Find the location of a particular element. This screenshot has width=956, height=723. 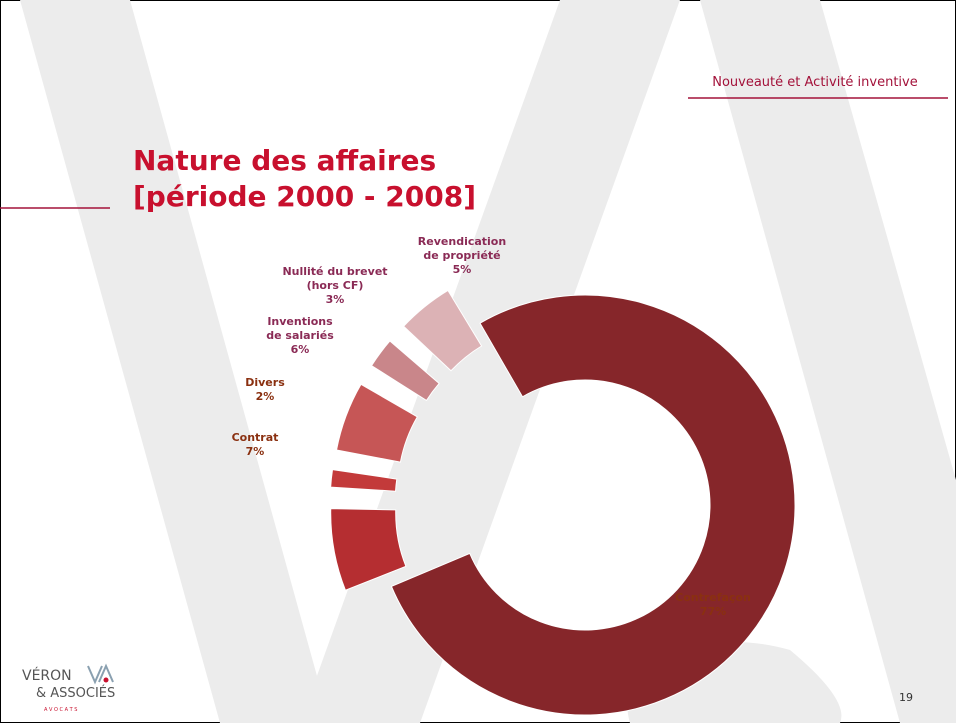

value-label: 6% is located at coordinates (300, 349).